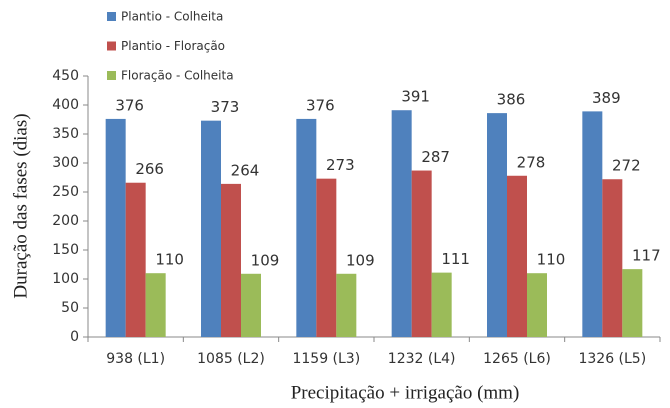 The image size is (670, 408). Describe the element at coordinates (646, 256) in the screenshot. I see `value-label: 117` at that location.